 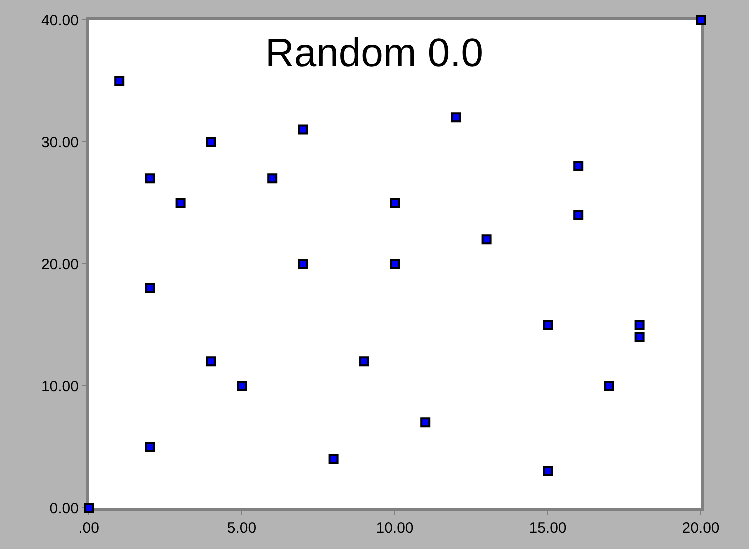 What do you see at coordinates (242, 528) in the screenshot?
I see `x-tick-label: 5.00` at bounding box center [242, 528].